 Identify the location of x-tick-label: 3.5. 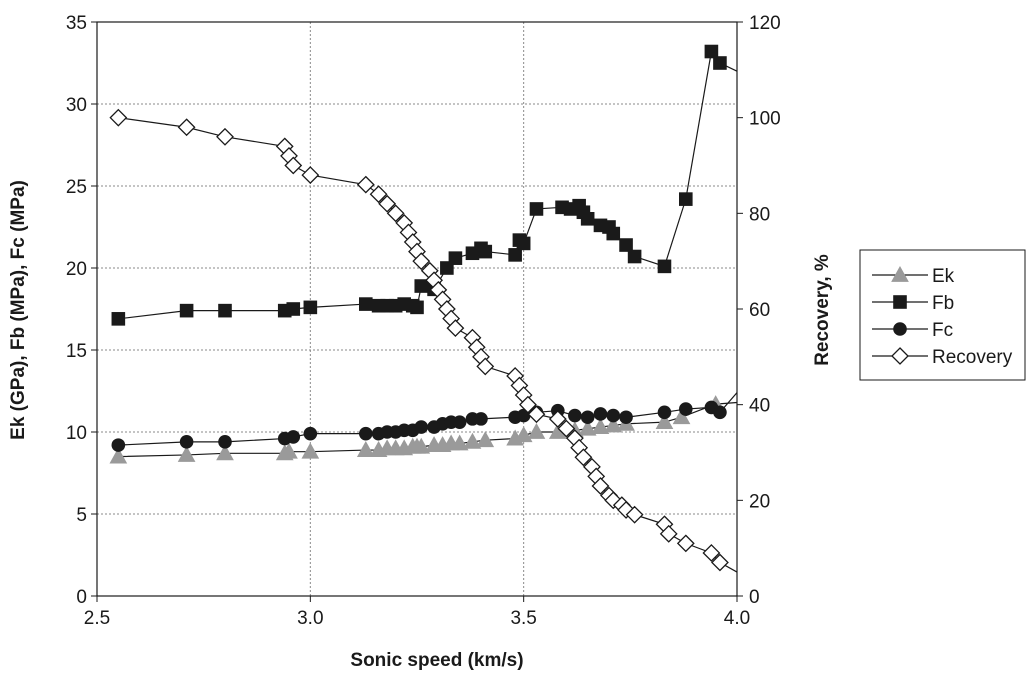
(523, 618).